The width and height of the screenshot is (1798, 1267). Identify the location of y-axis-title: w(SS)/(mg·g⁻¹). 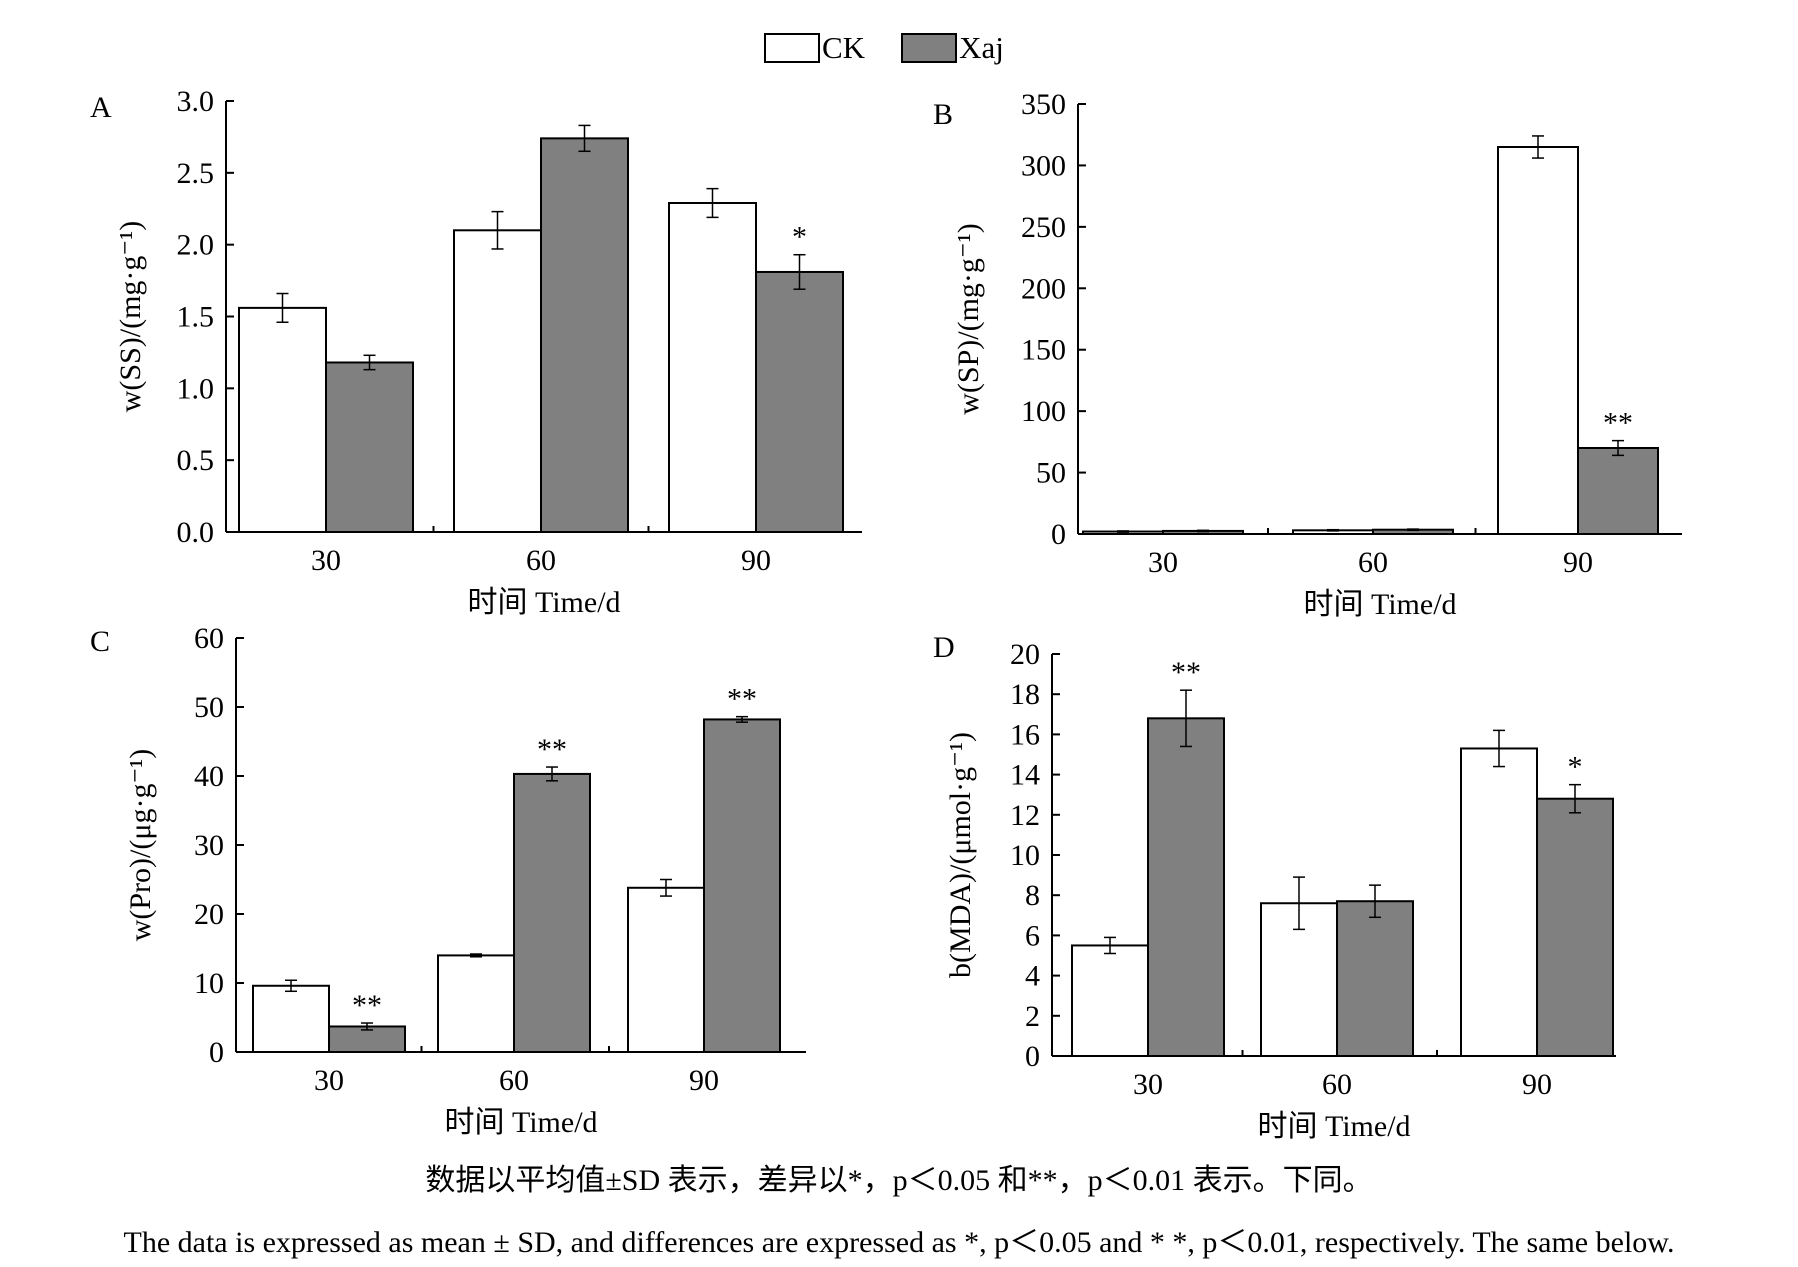
(130, 316).